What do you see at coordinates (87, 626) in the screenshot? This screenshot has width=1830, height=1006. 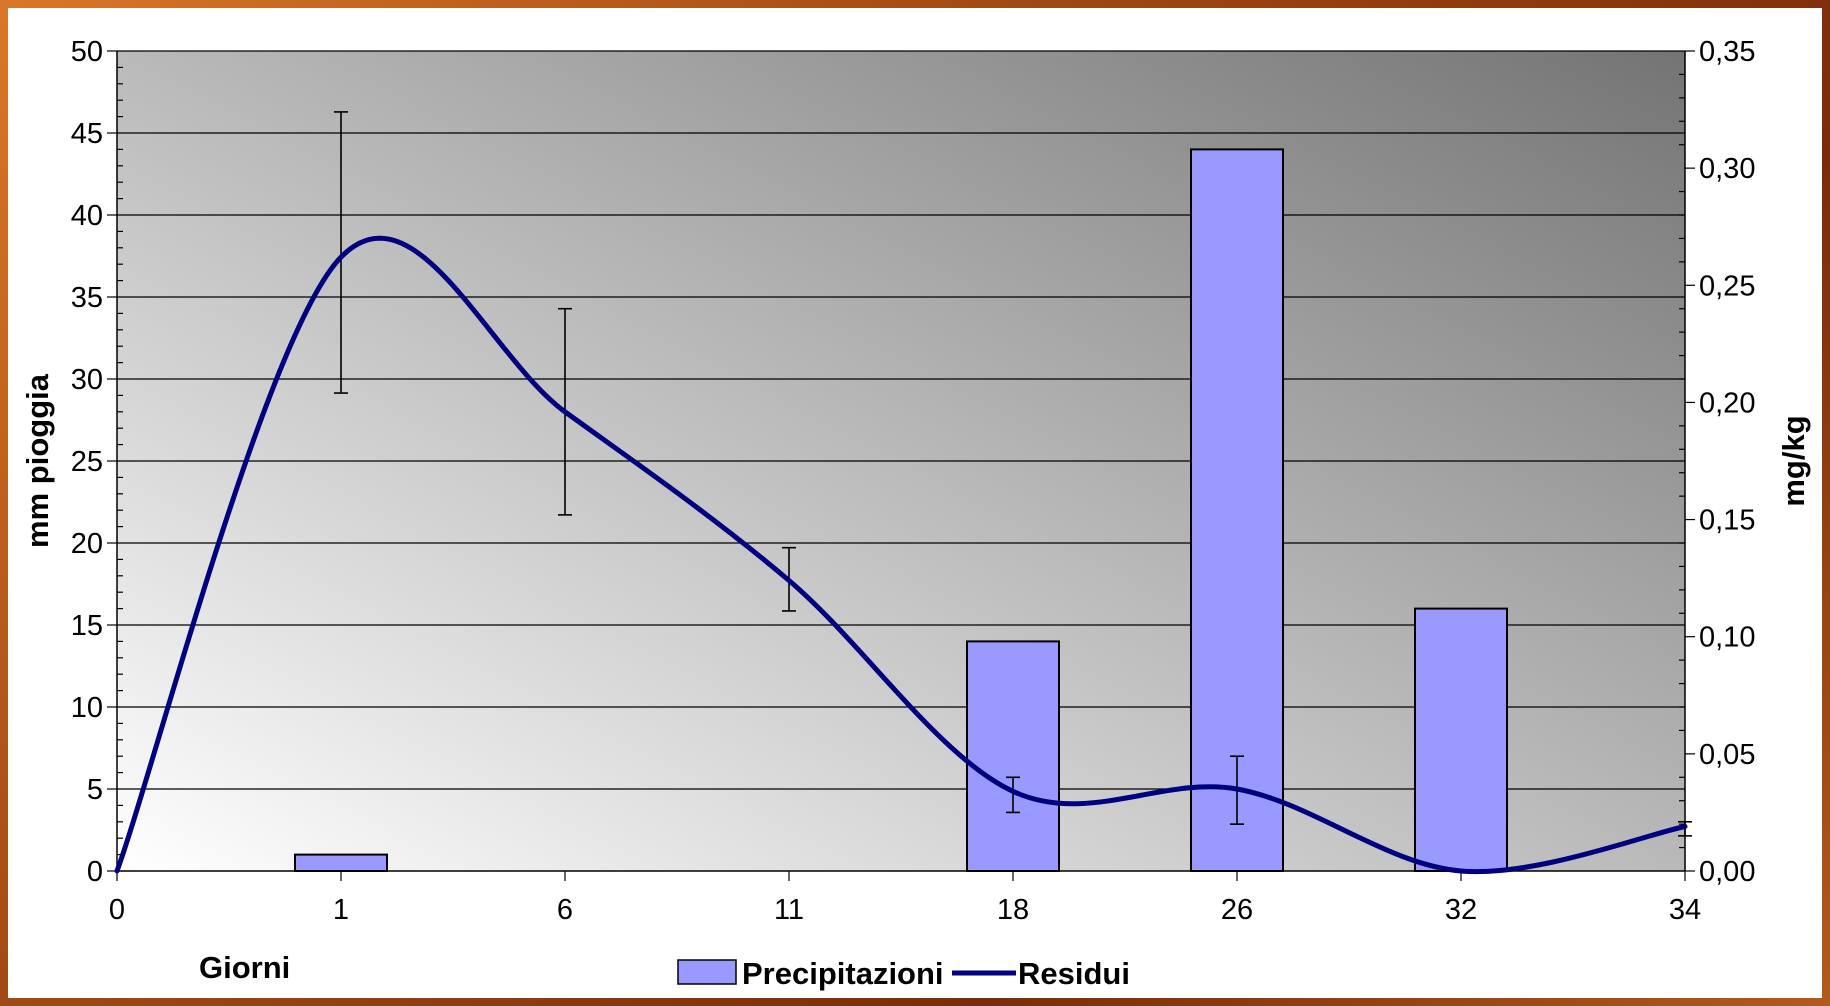 I see `y-left-tick-label: 15` at bounding box center [87, 626].